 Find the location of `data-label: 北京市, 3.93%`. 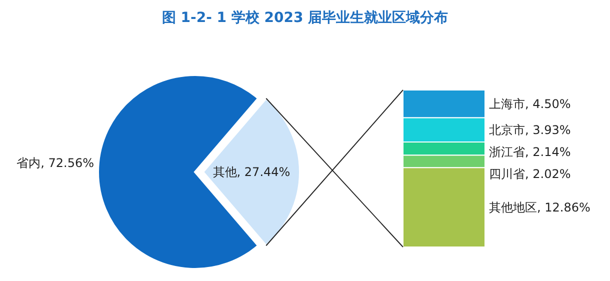

data-label: 北京市, 3.93% is located at coordinates (530, 129).